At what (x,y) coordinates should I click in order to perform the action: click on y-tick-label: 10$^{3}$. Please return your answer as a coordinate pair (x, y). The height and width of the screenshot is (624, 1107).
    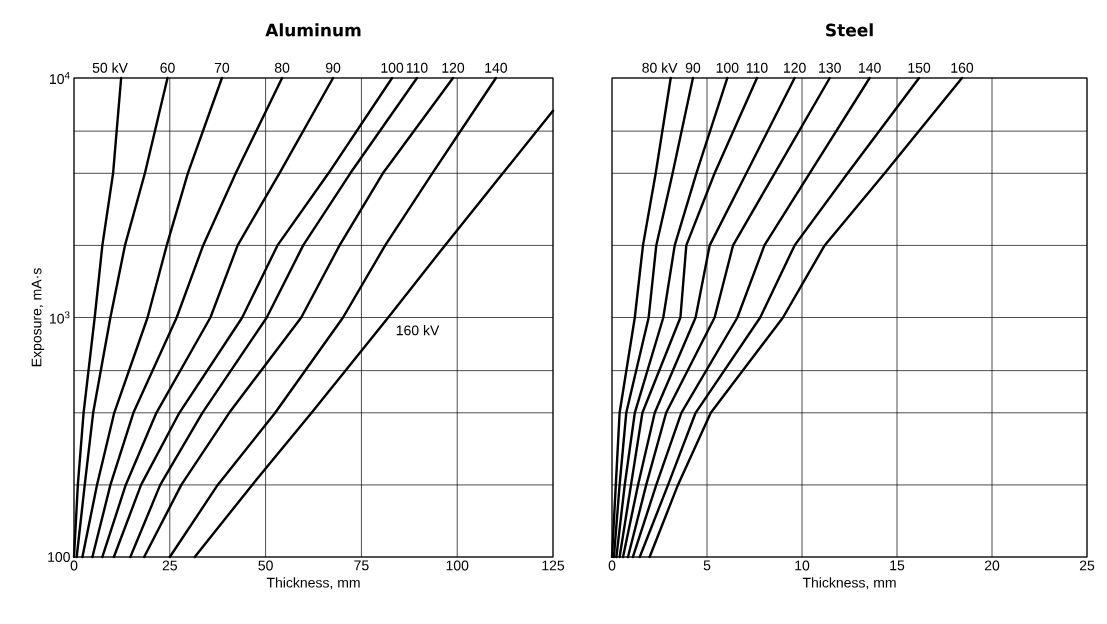
    Looking at the image, I should click on (60, 317).